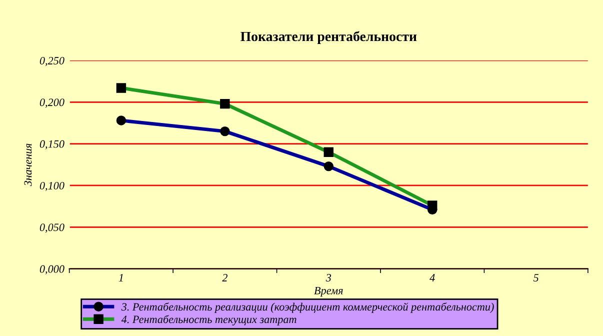 The height and width of the screenshot is (336, 603). I want to click on y-tick-label: 0,200, so click(52, 103).